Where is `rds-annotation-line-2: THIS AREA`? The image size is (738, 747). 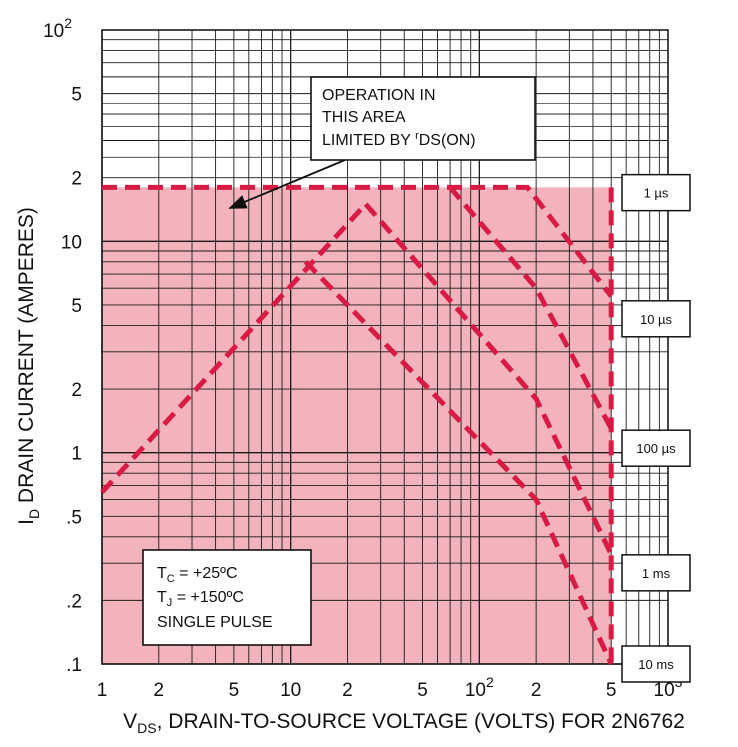
rds-annotation-line-2: THIS AREA is located at coordinates (364, 117).